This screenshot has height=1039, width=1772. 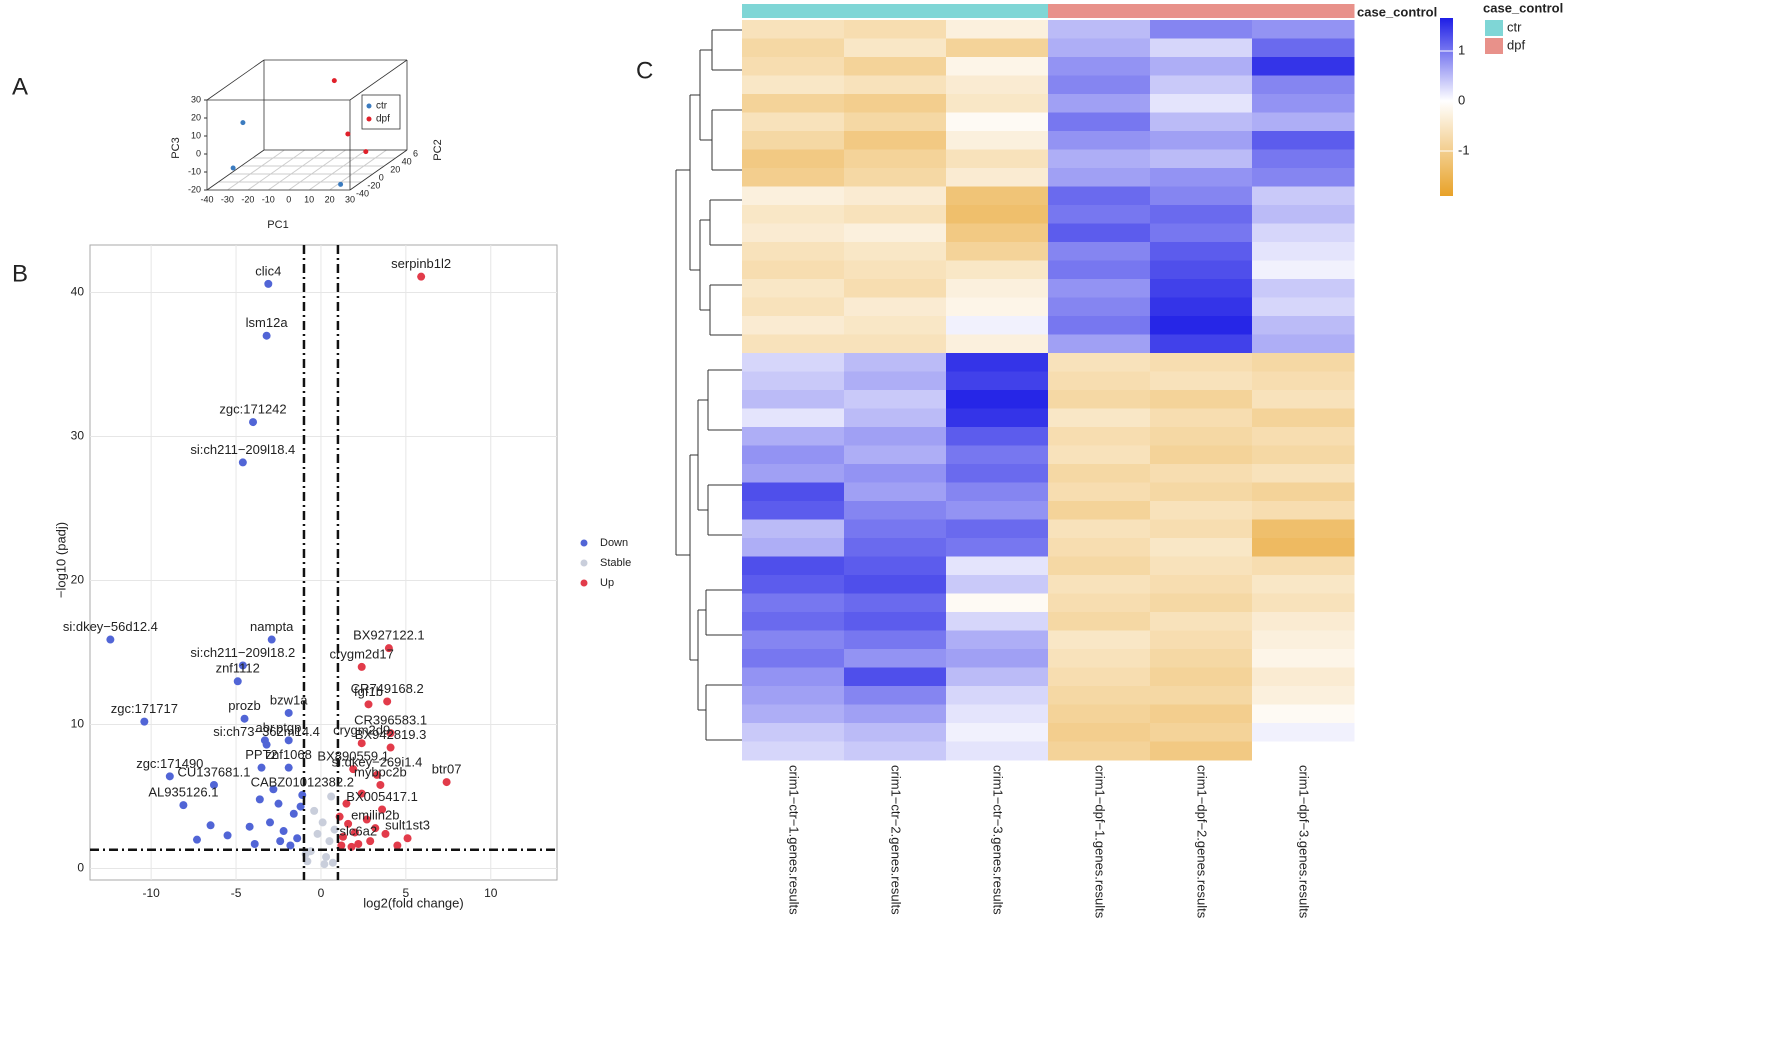 What do you see at coordinates (614, 543) in the screenshot?
I see `legend-label: Down` at bounding box center [614, 543].